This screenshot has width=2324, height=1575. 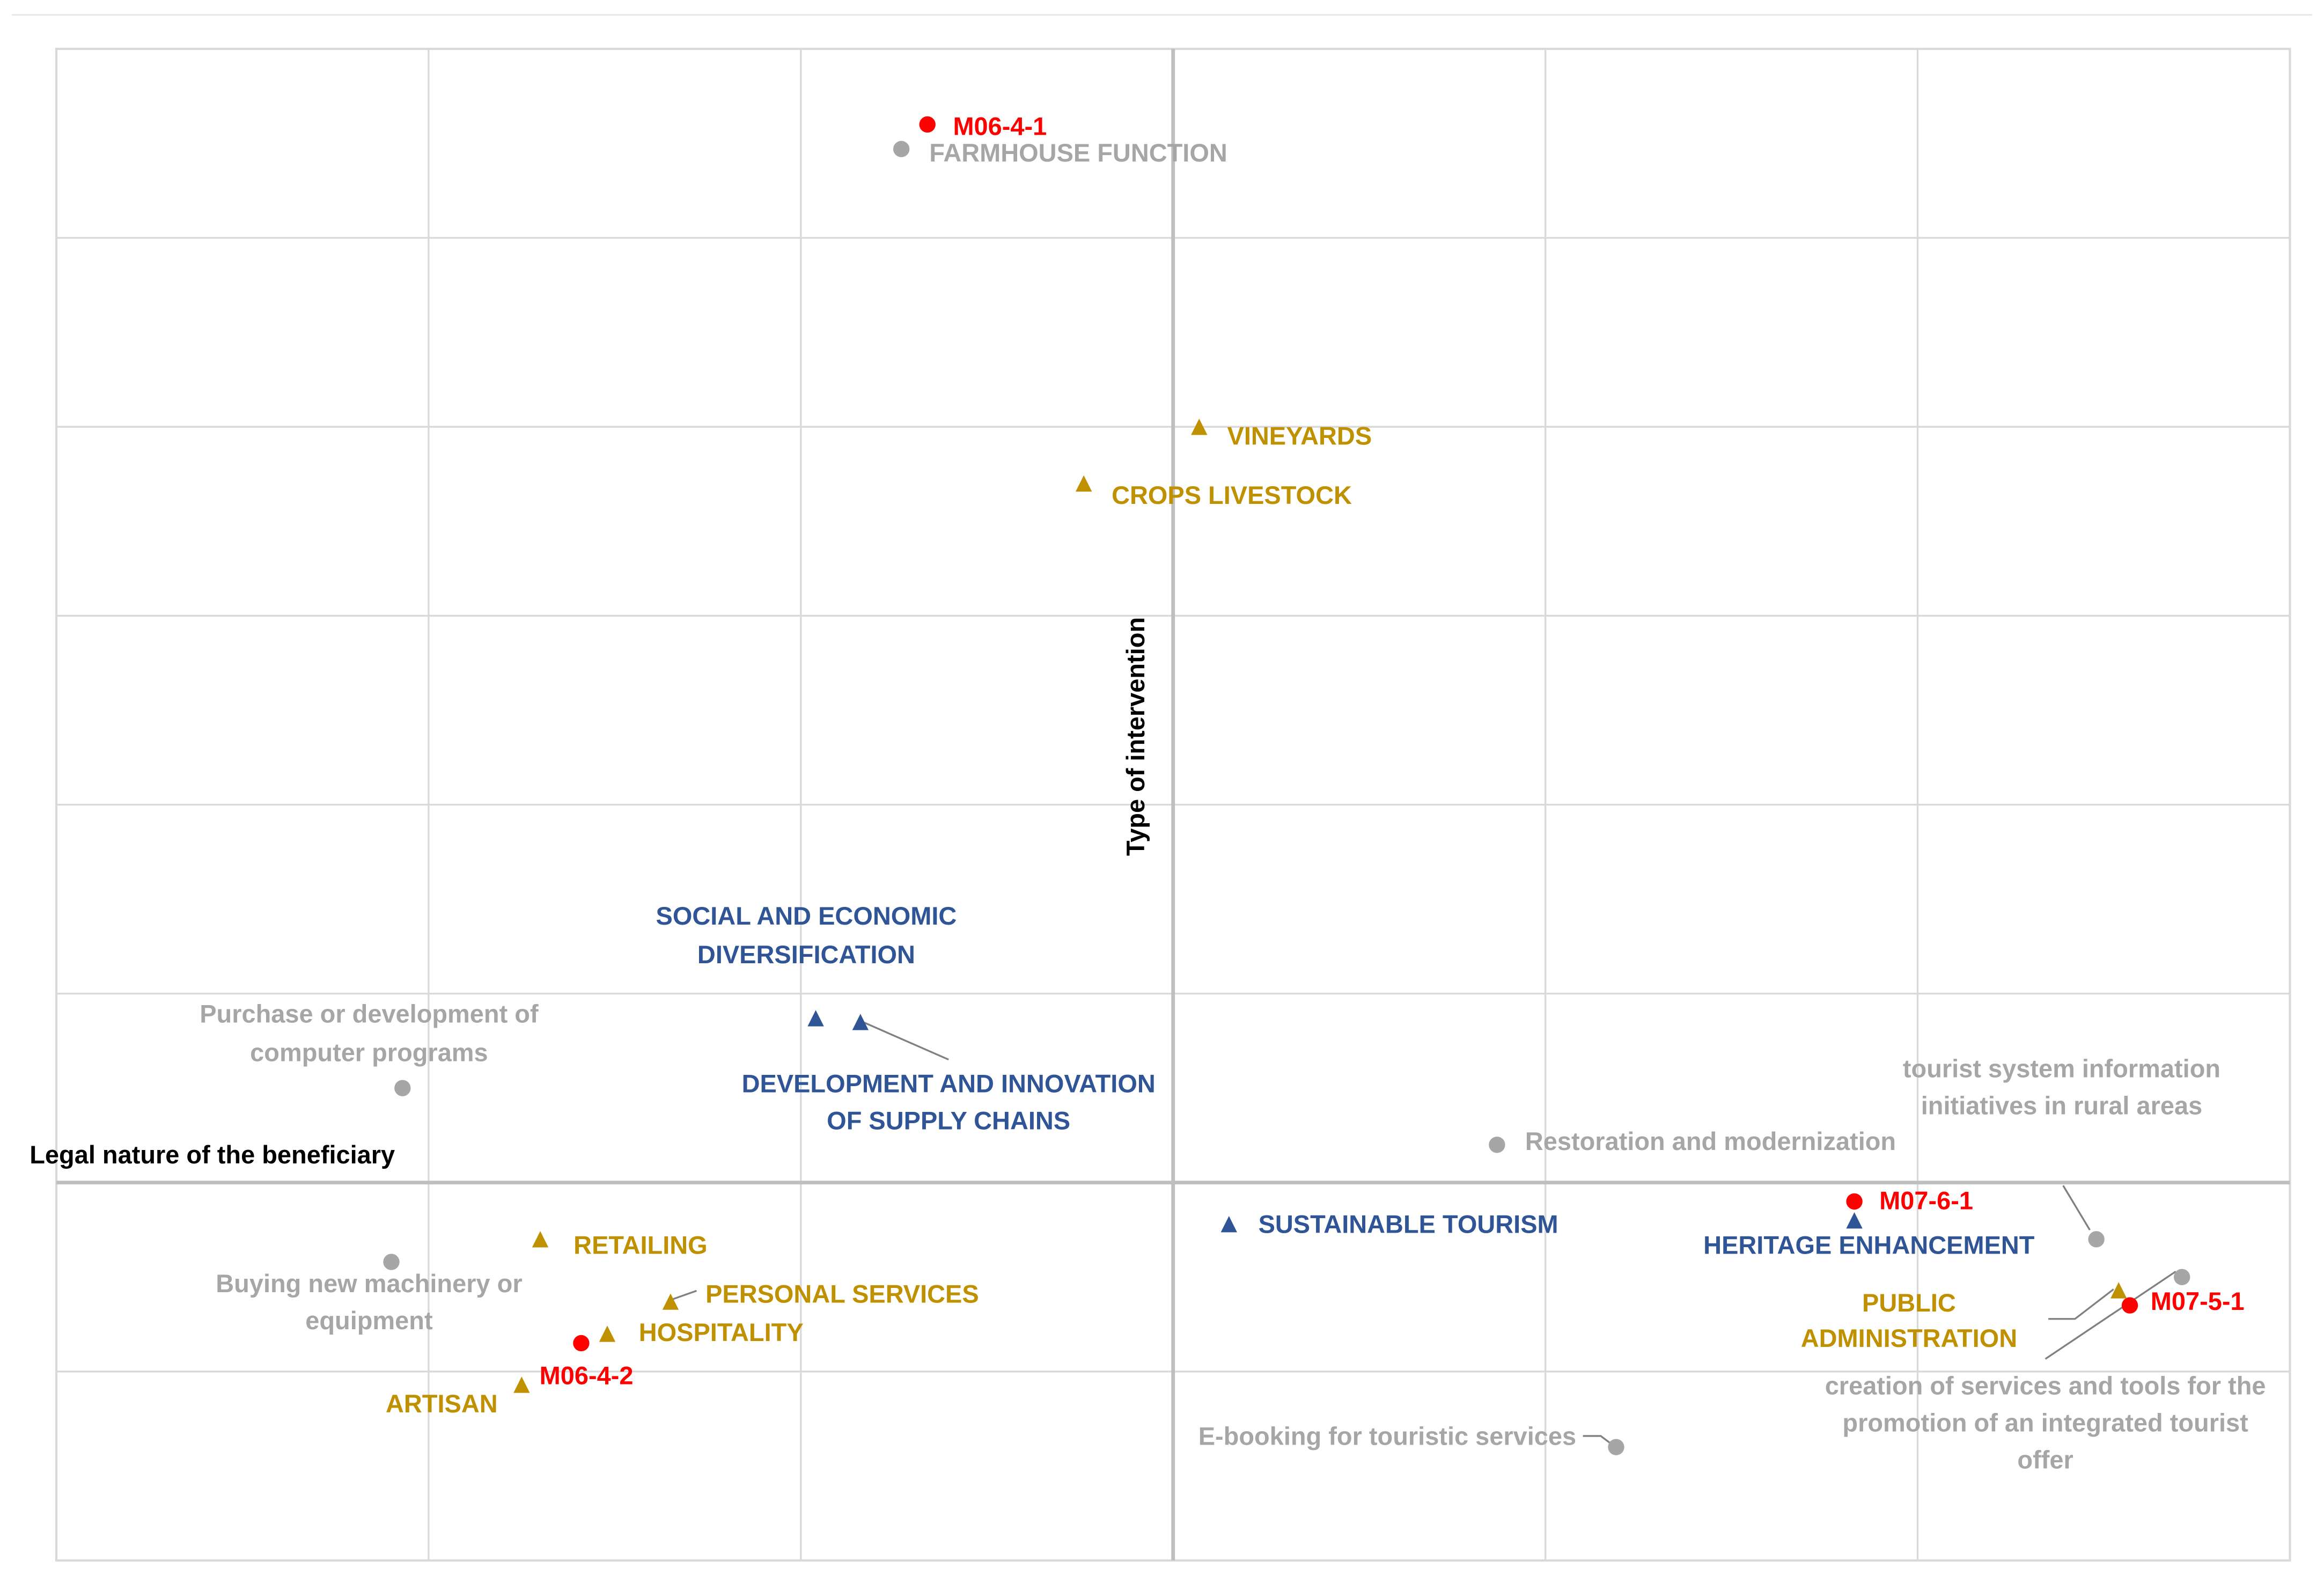 I want to click on label-hospitality: HOSPITALITY, so click(x=721, y=1332).